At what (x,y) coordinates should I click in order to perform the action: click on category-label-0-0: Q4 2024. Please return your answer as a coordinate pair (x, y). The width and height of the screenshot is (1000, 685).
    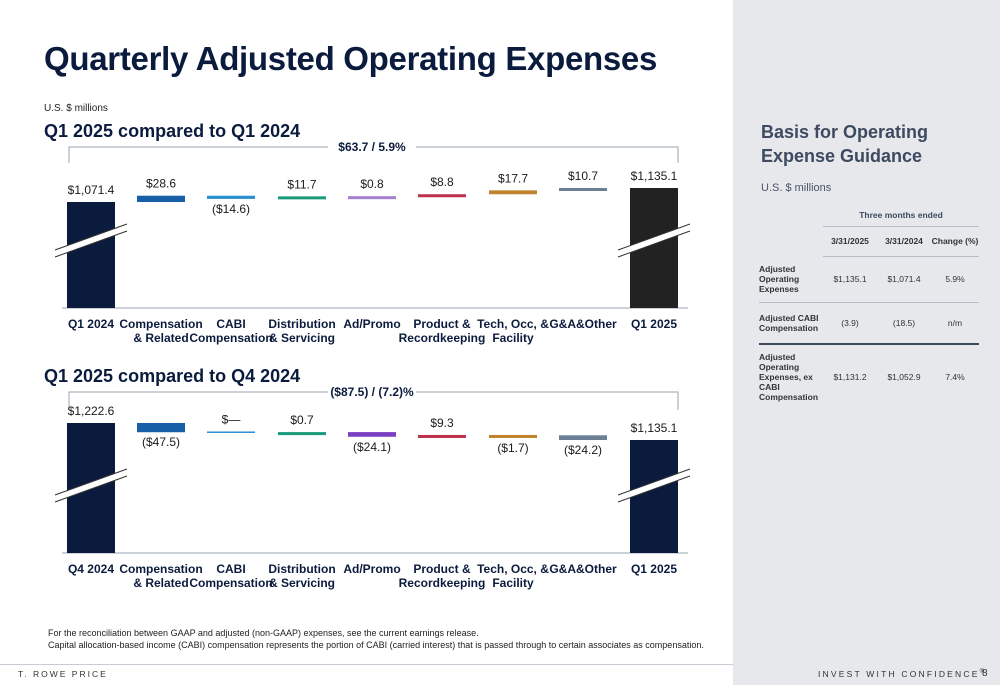
    Looking at the image, I should click on (91, 569).